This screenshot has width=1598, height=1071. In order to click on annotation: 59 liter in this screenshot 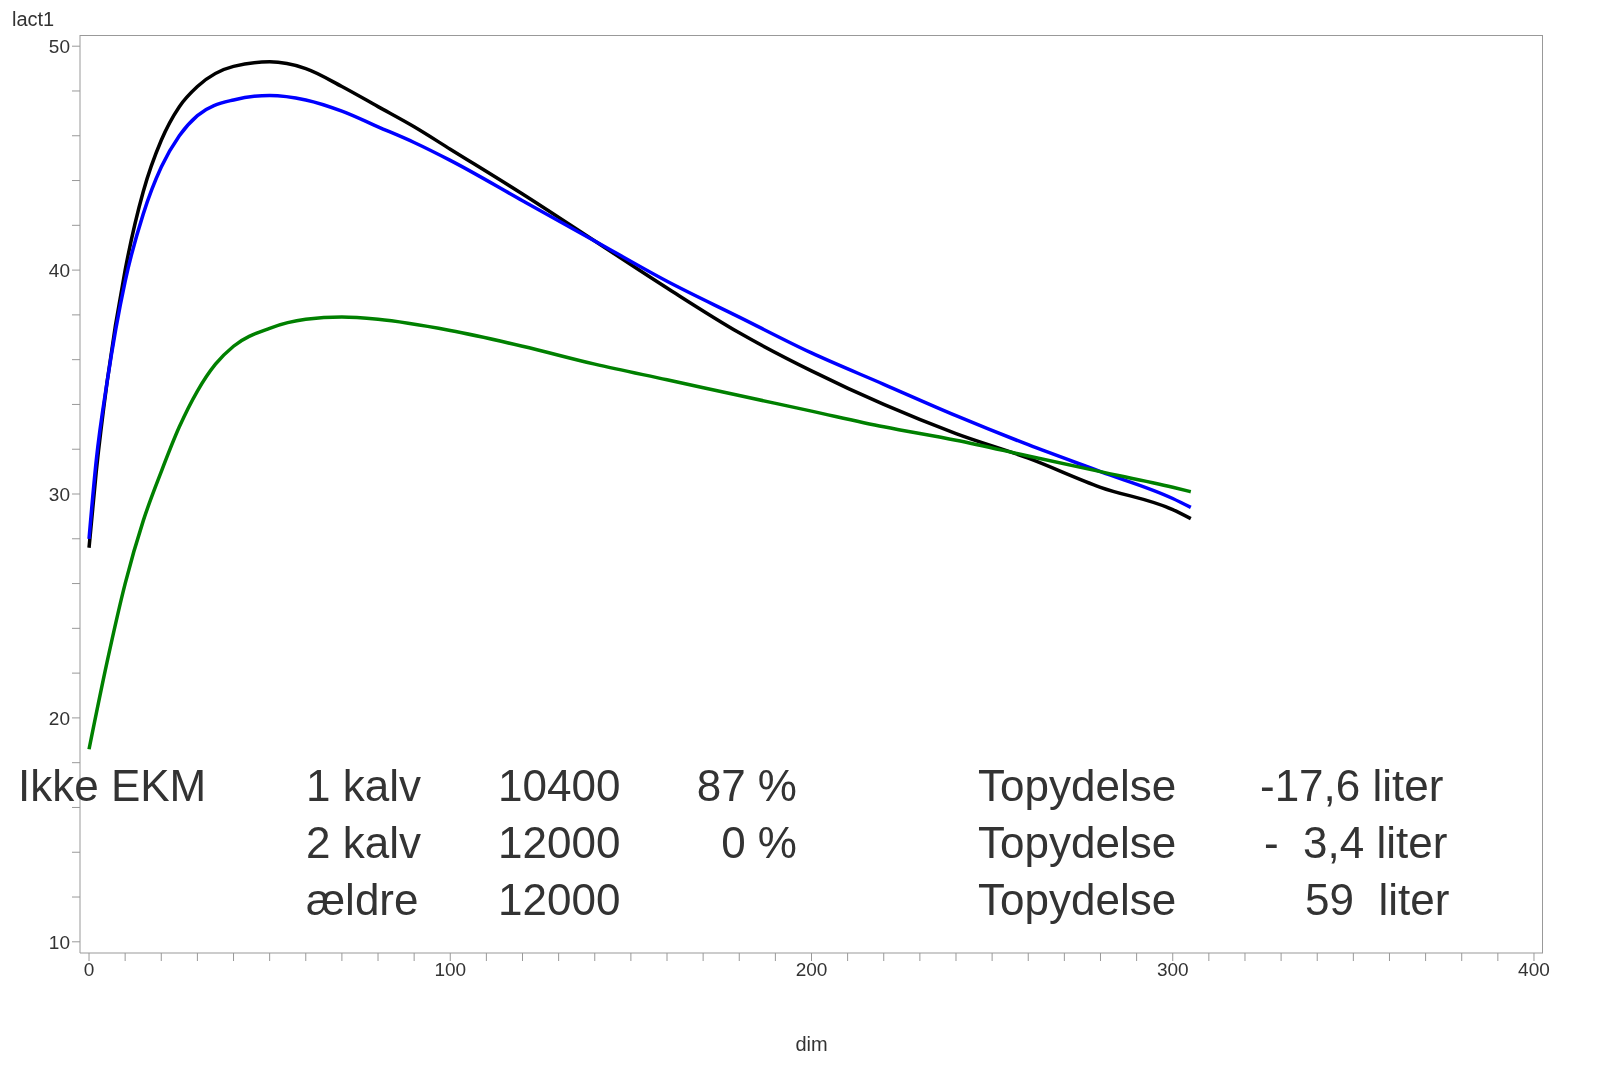, I will do `click(1377, 900)`.